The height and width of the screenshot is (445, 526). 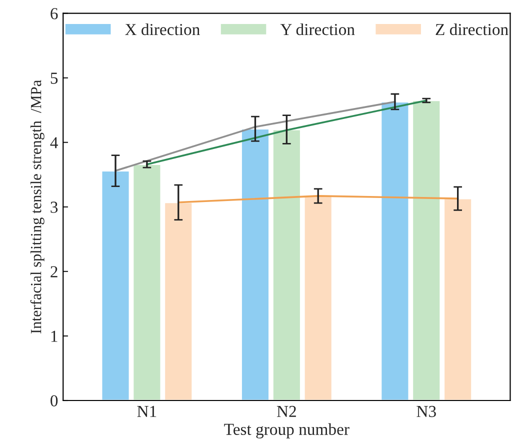 What do you see at coordinates (54, 78) in the screenshot?
I see `y-tick-label: 5` at bounding box center [54, 78].